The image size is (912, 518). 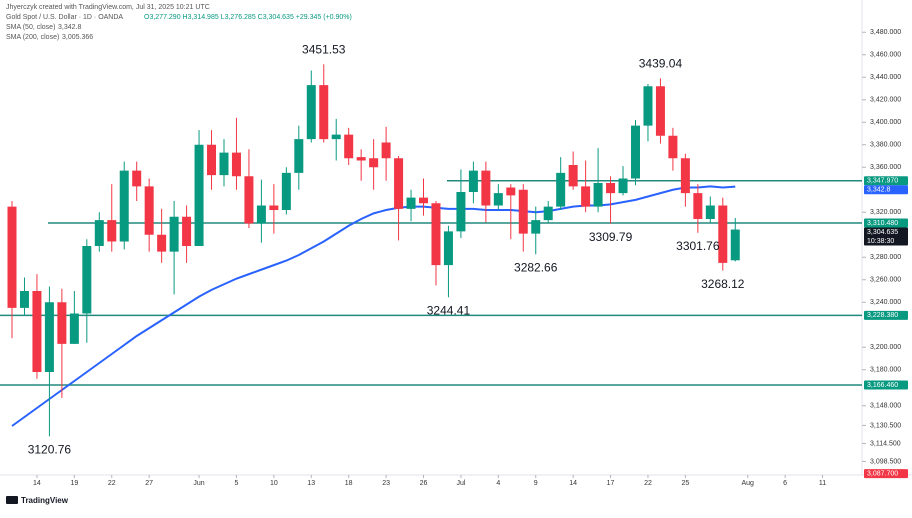 What do you see at coordinates (12, 500) in the screenshot?
I see `brand-logo` at bounding box center [12, 500].